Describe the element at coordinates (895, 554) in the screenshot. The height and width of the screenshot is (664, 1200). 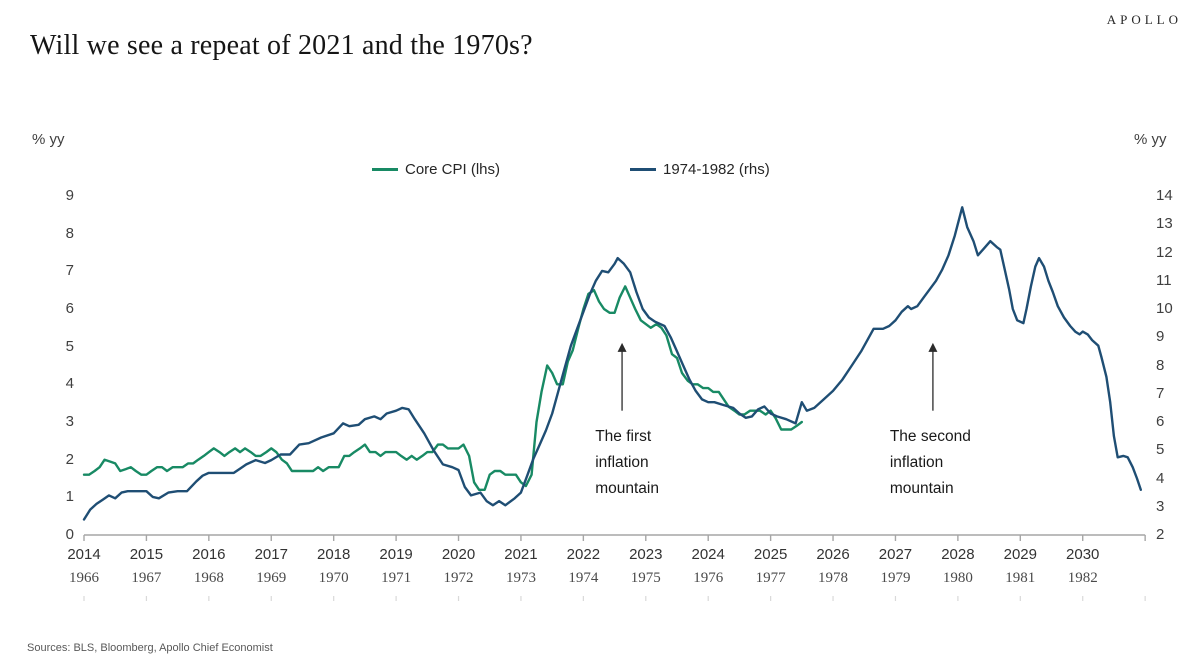
I see `x-axis-year-label-top: 2027` at that location.